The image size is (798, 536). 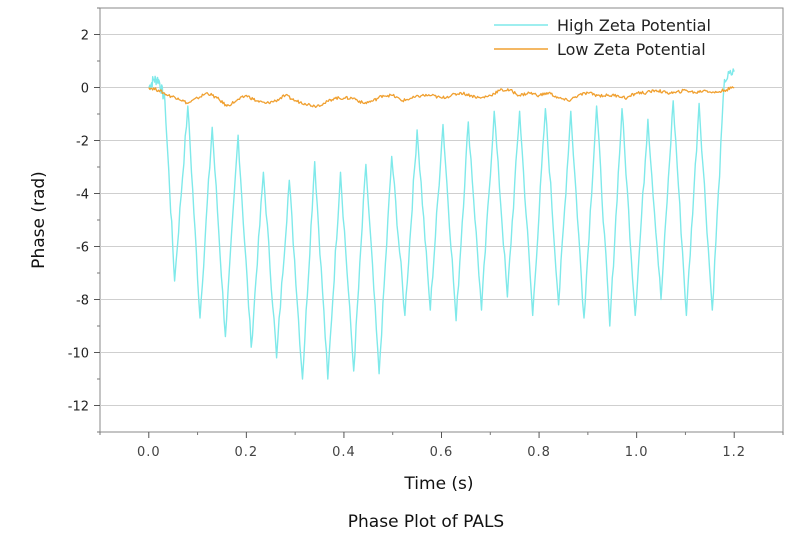 What do you see at coordinates (82, 195) in the screenshot?
I see `y-tick-label: -4` at bounding box center [82, 195].